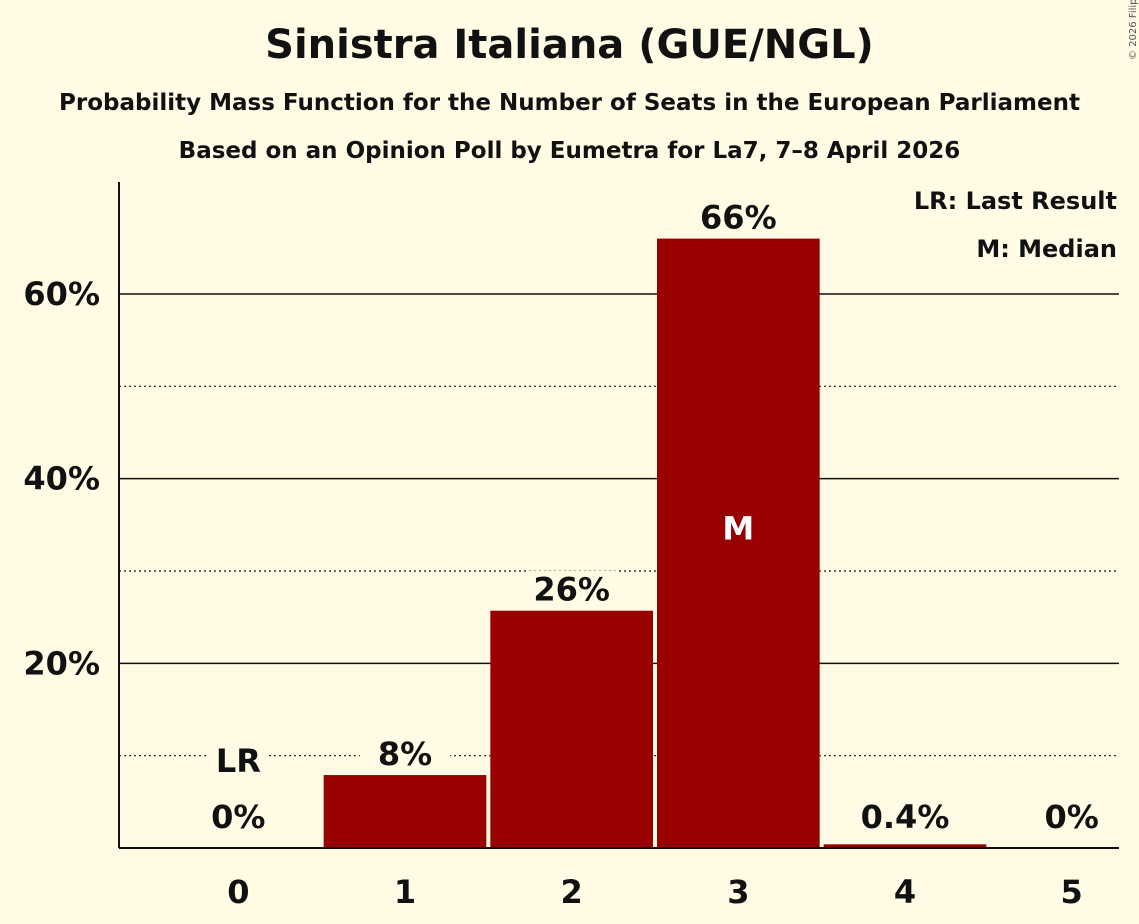 The image size is (1139, 924). I want to click on legend-last-result: LR: Last Result, so click(1015, 201).